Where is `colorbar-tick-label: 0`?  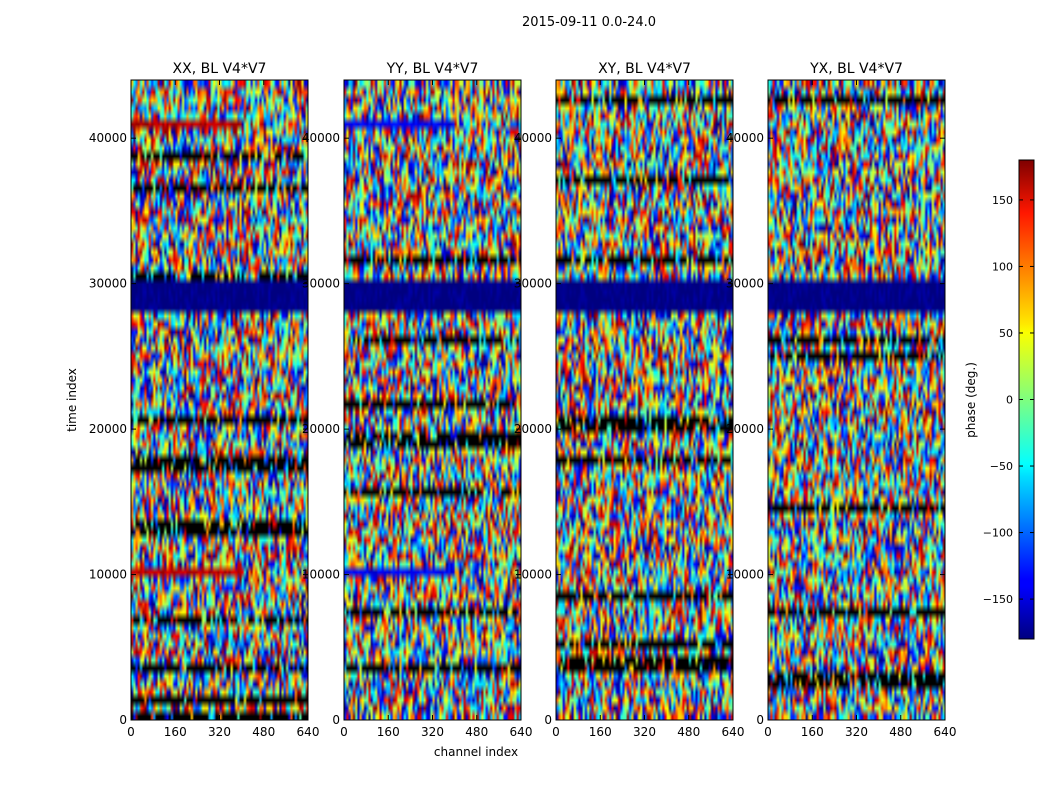 colorbar-tick-label: 0 is located at coordinates (1009, 400).